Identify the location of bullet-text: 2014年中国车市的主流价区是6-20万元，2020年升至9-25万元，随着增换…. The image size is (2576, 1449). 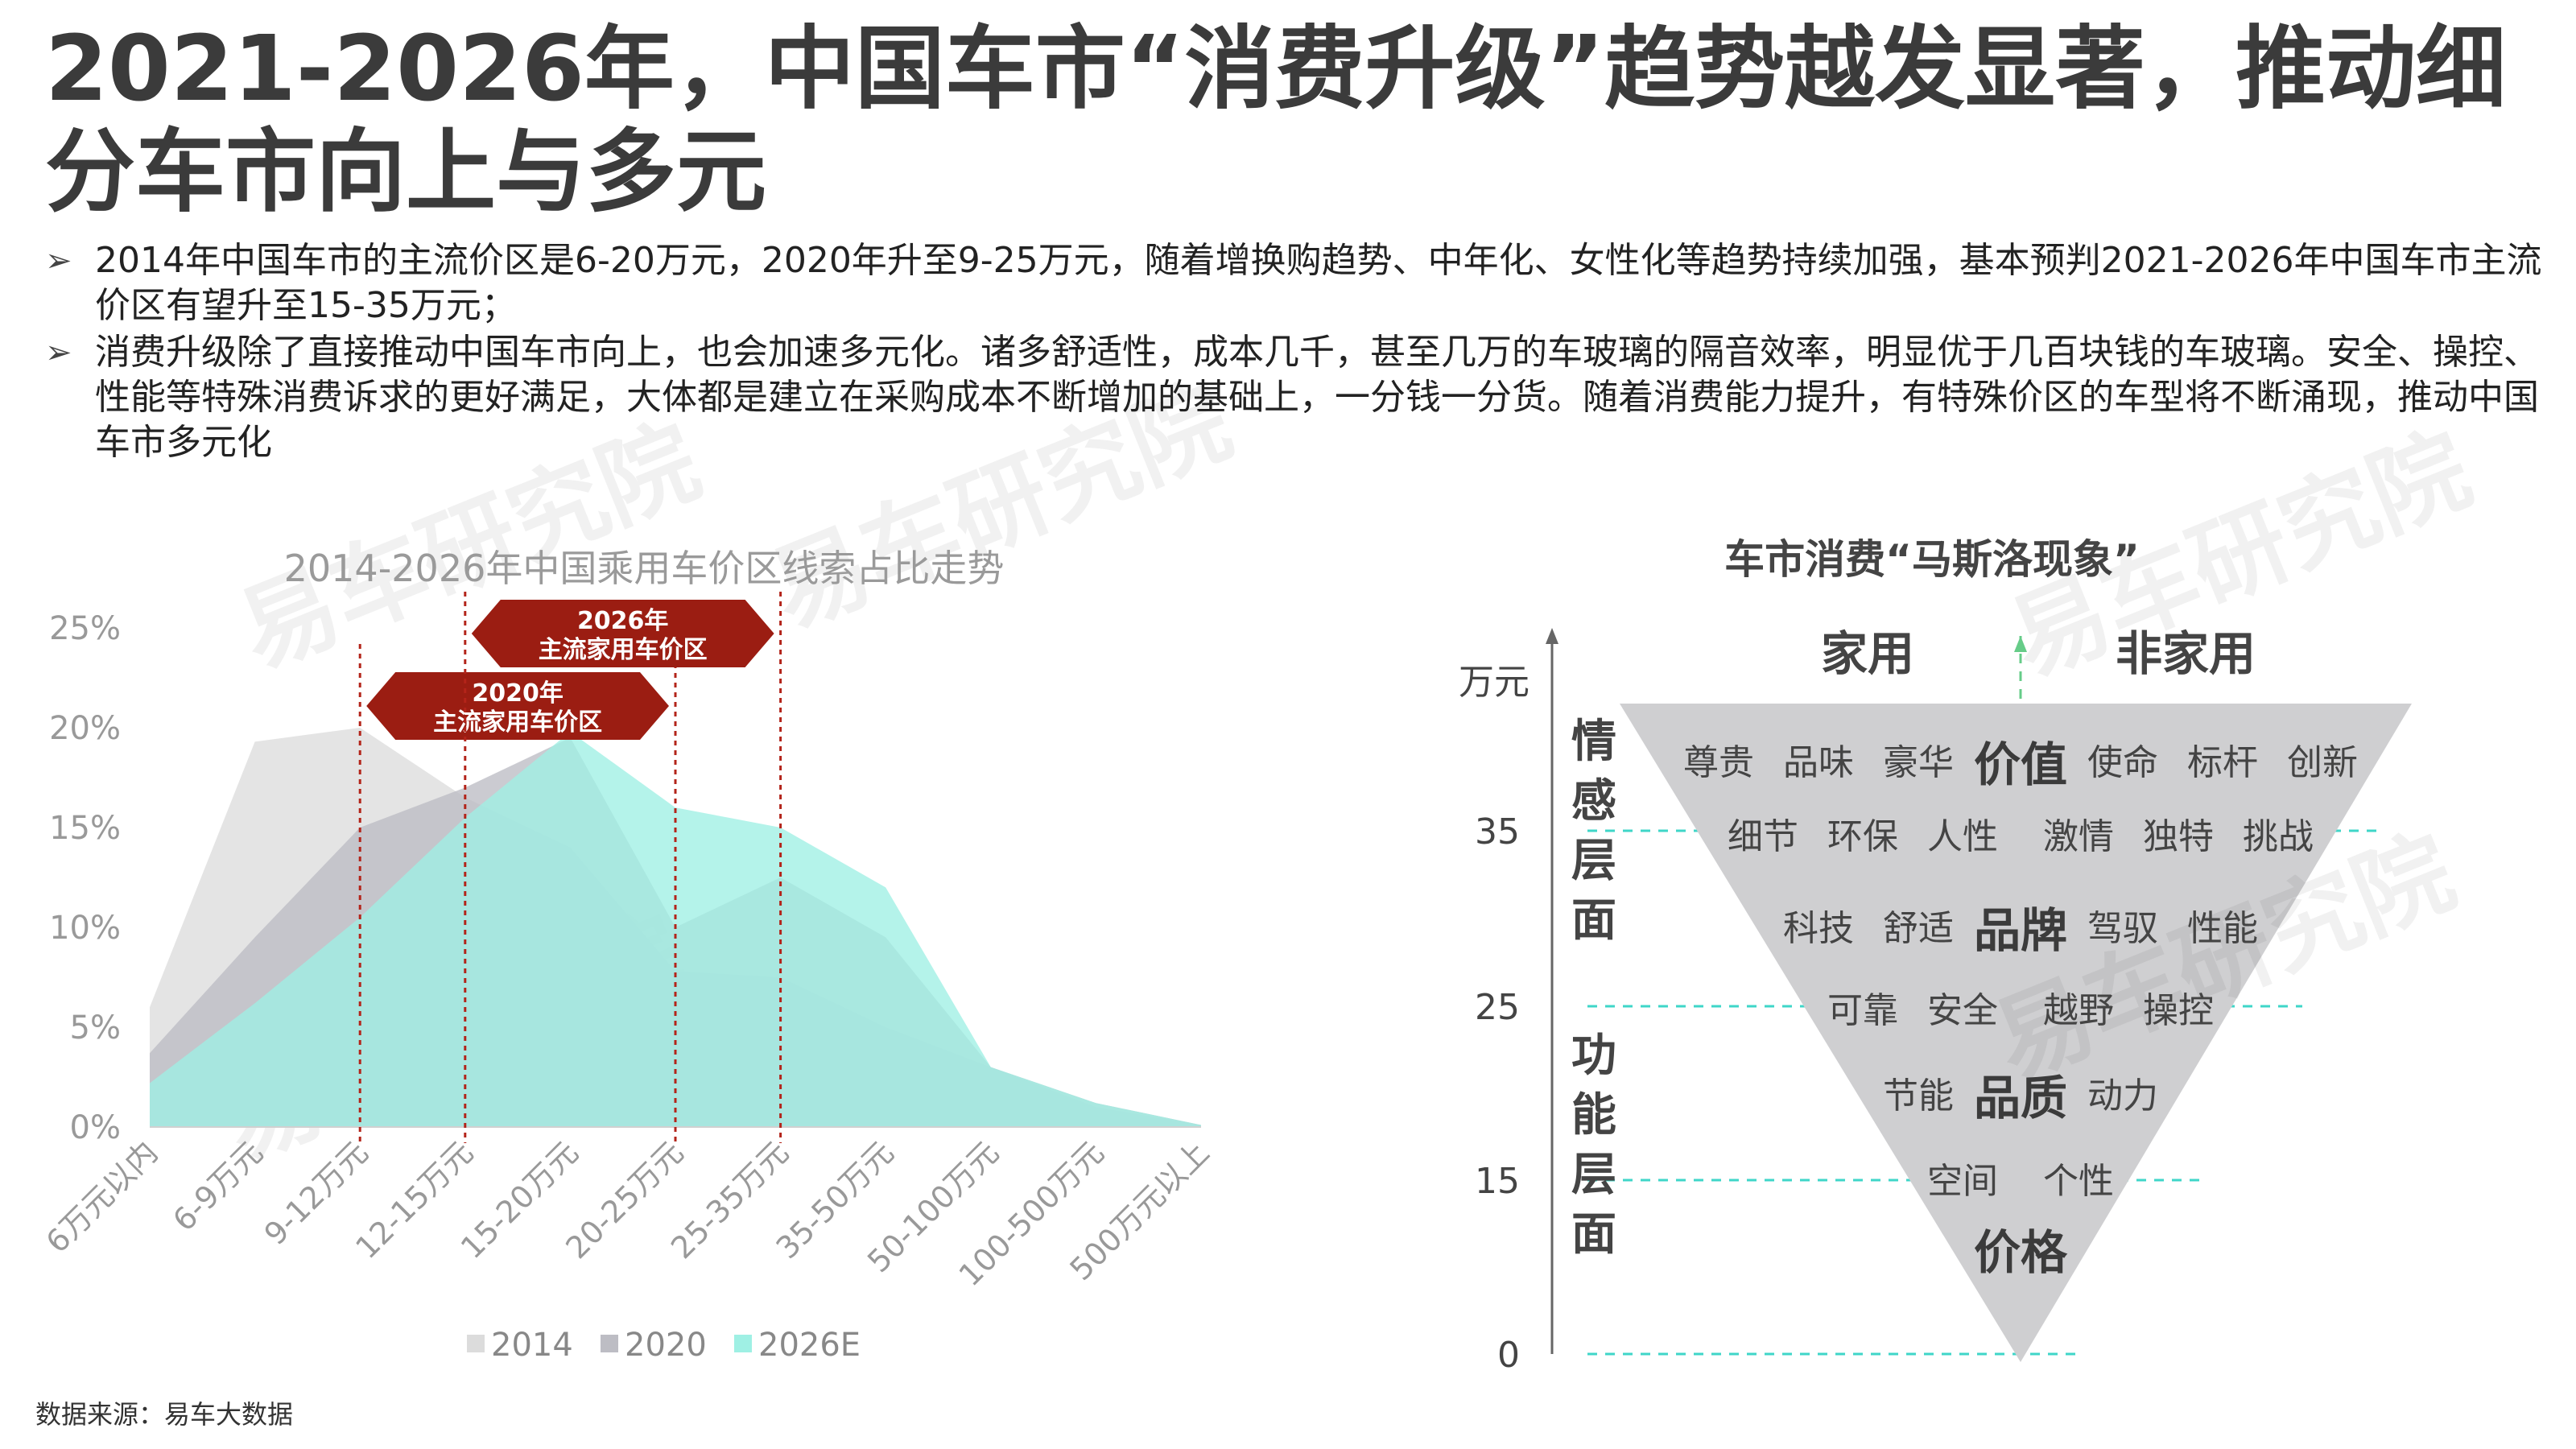
(1318, 283).